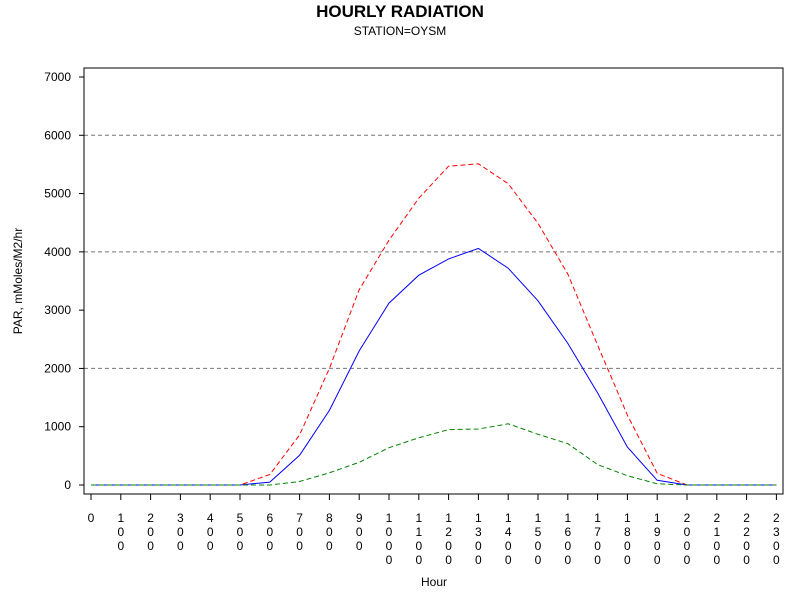 This screenshot has height=600, width=800. What do you see at coordinates (434, 582) in the screenshot?
I see `x-axis-label: Hour` at bounding box center [434, 582].